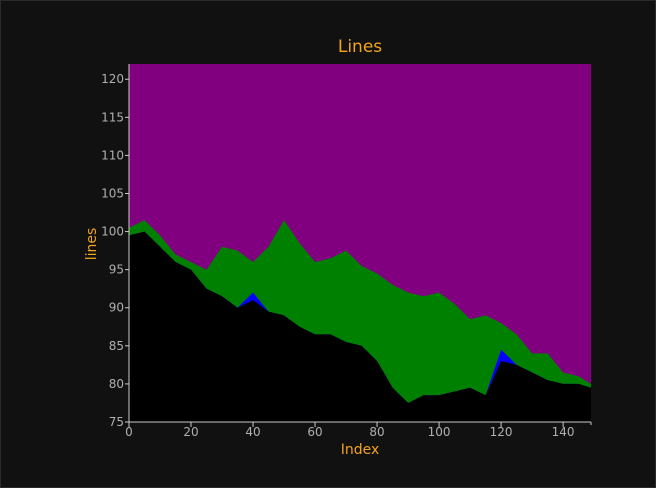 This screenshot has width=656, height=488. I want to click on x-tick-label: 40, so click(252, 432).